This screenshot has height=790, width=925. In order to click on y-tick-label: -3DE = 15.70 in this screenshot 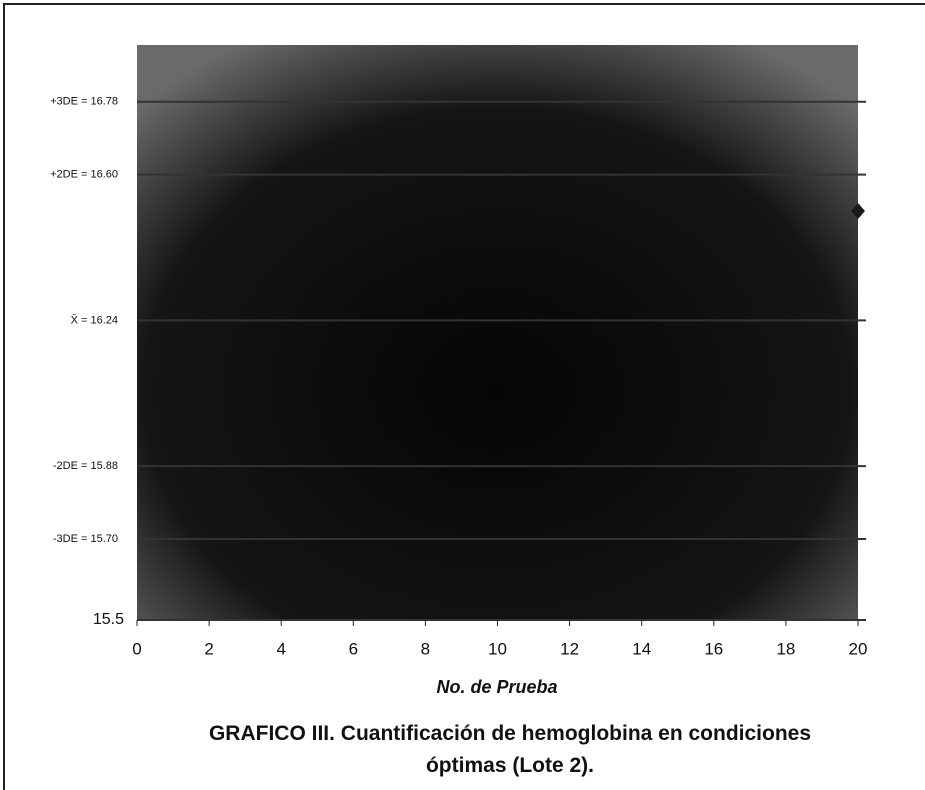, I will do `click(85, 539)`.